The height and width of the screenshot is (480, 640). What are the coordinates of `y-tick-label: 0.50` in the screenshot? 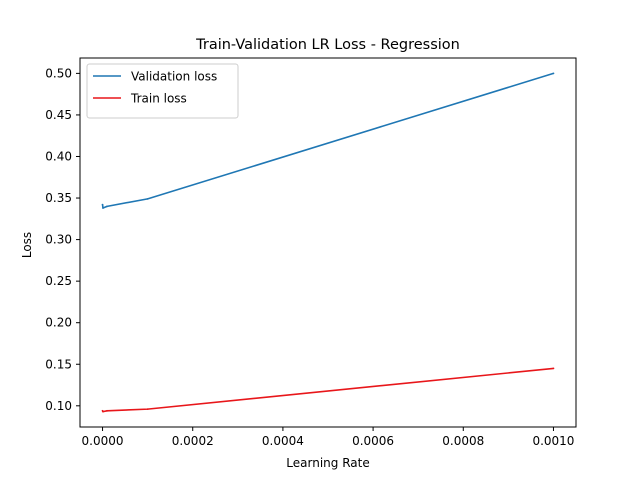 It's located at (58, 73).